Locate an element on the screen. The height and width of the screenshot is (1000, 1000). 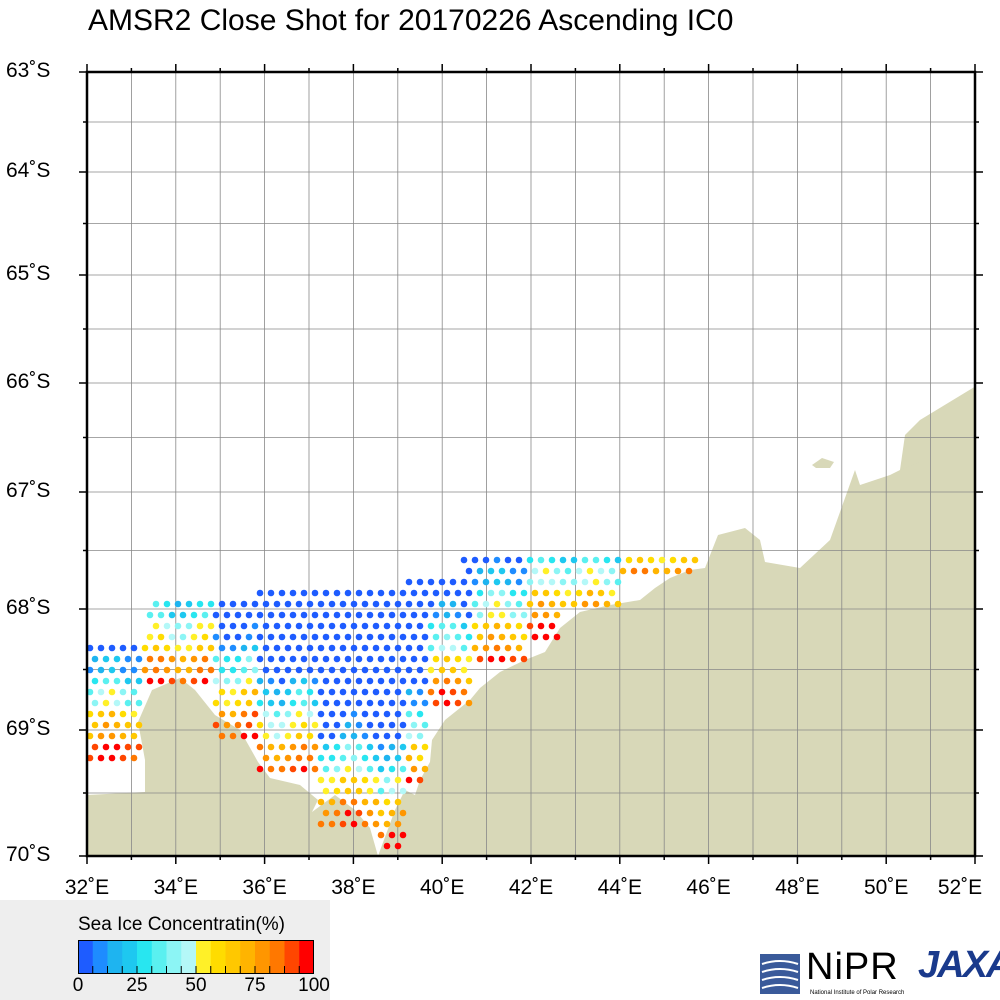
longitude-label: 32˚E is located at coordinates (87, 887).